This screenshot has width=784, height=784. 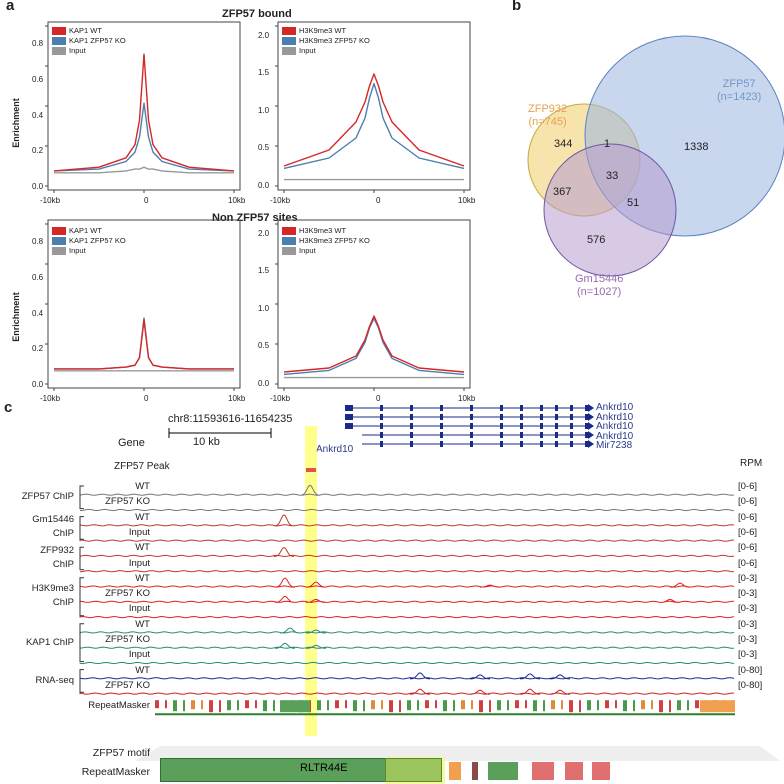 What do you see at coordinates (633, 203) in the screenshot?
I see `venn-count-zfp57-gm: 51` at bounding box center [633, 203].